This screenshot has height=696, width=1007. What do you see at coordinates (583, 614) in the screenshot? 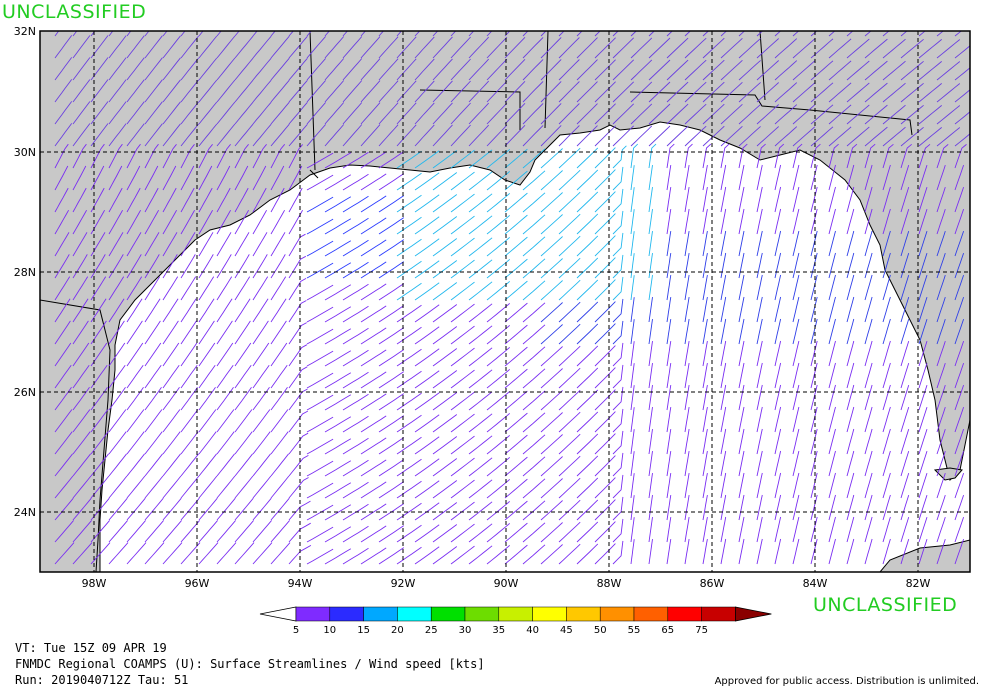
I see `colorbar-swatch` at bounding box center [583, 614].